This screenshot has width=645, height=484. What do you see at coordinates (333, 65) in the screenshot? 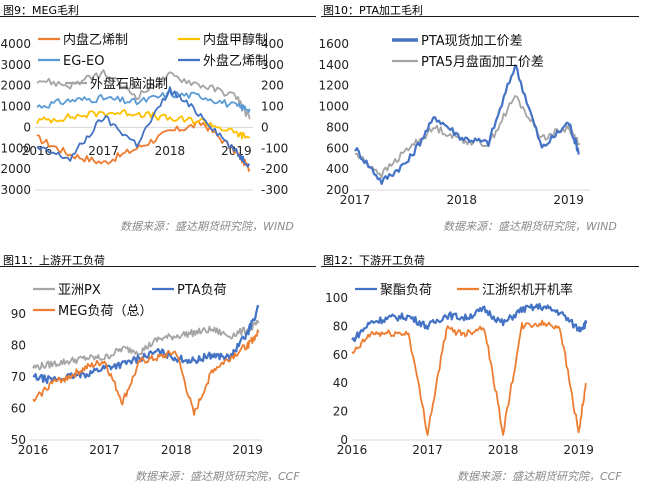
I see `y-tick-label: 1400` at bounding box center [333, 65].